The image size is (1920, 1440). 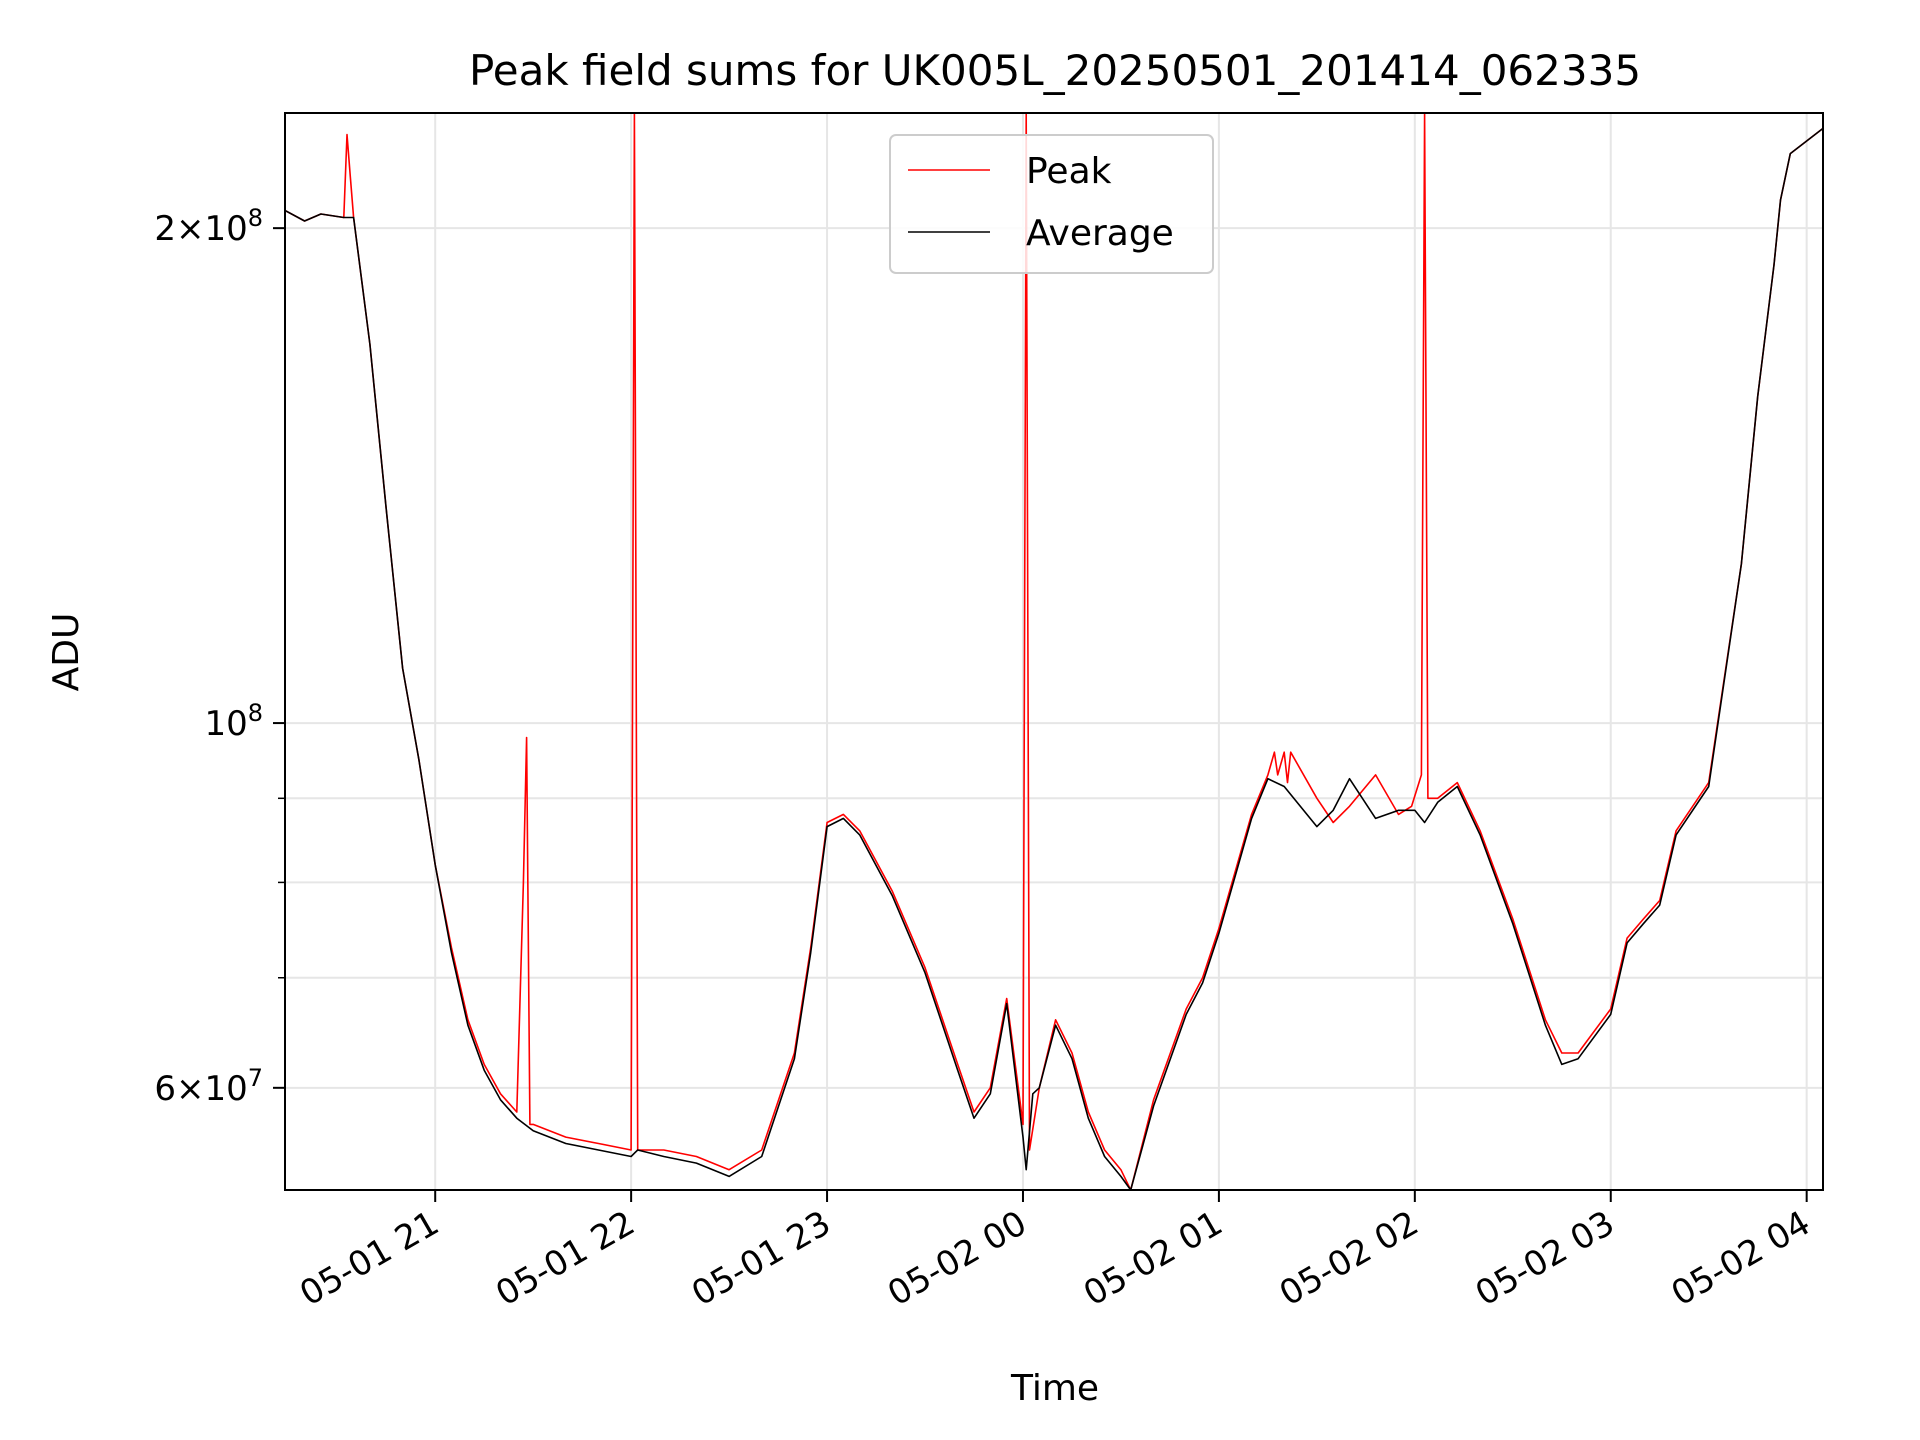 What do you see at coordinates (1100, 233) in the screenshot?
I see `legend-label-average: Average` at bounding box center [1100, 233].